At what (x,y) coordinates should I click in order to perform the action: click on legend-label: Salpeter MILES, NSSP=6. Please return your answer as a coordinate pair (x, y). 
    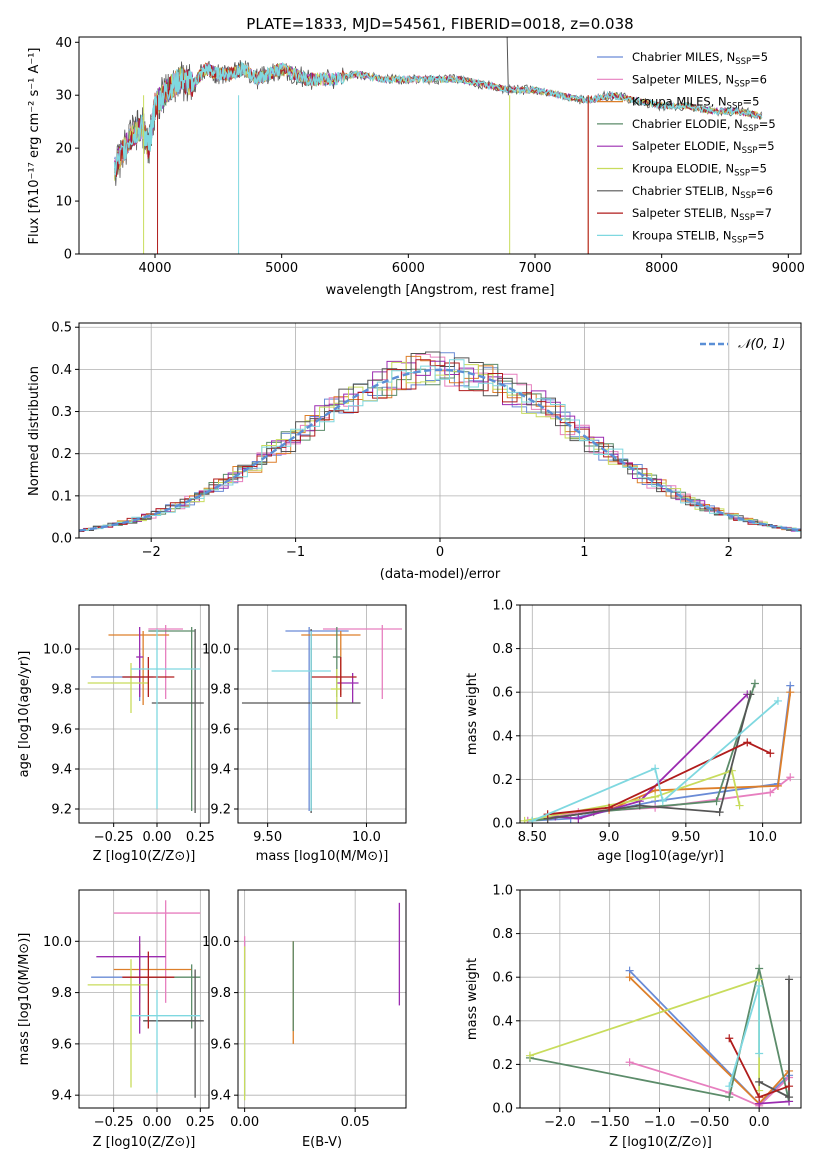
    Looking at the image, I should click on (699, 80).